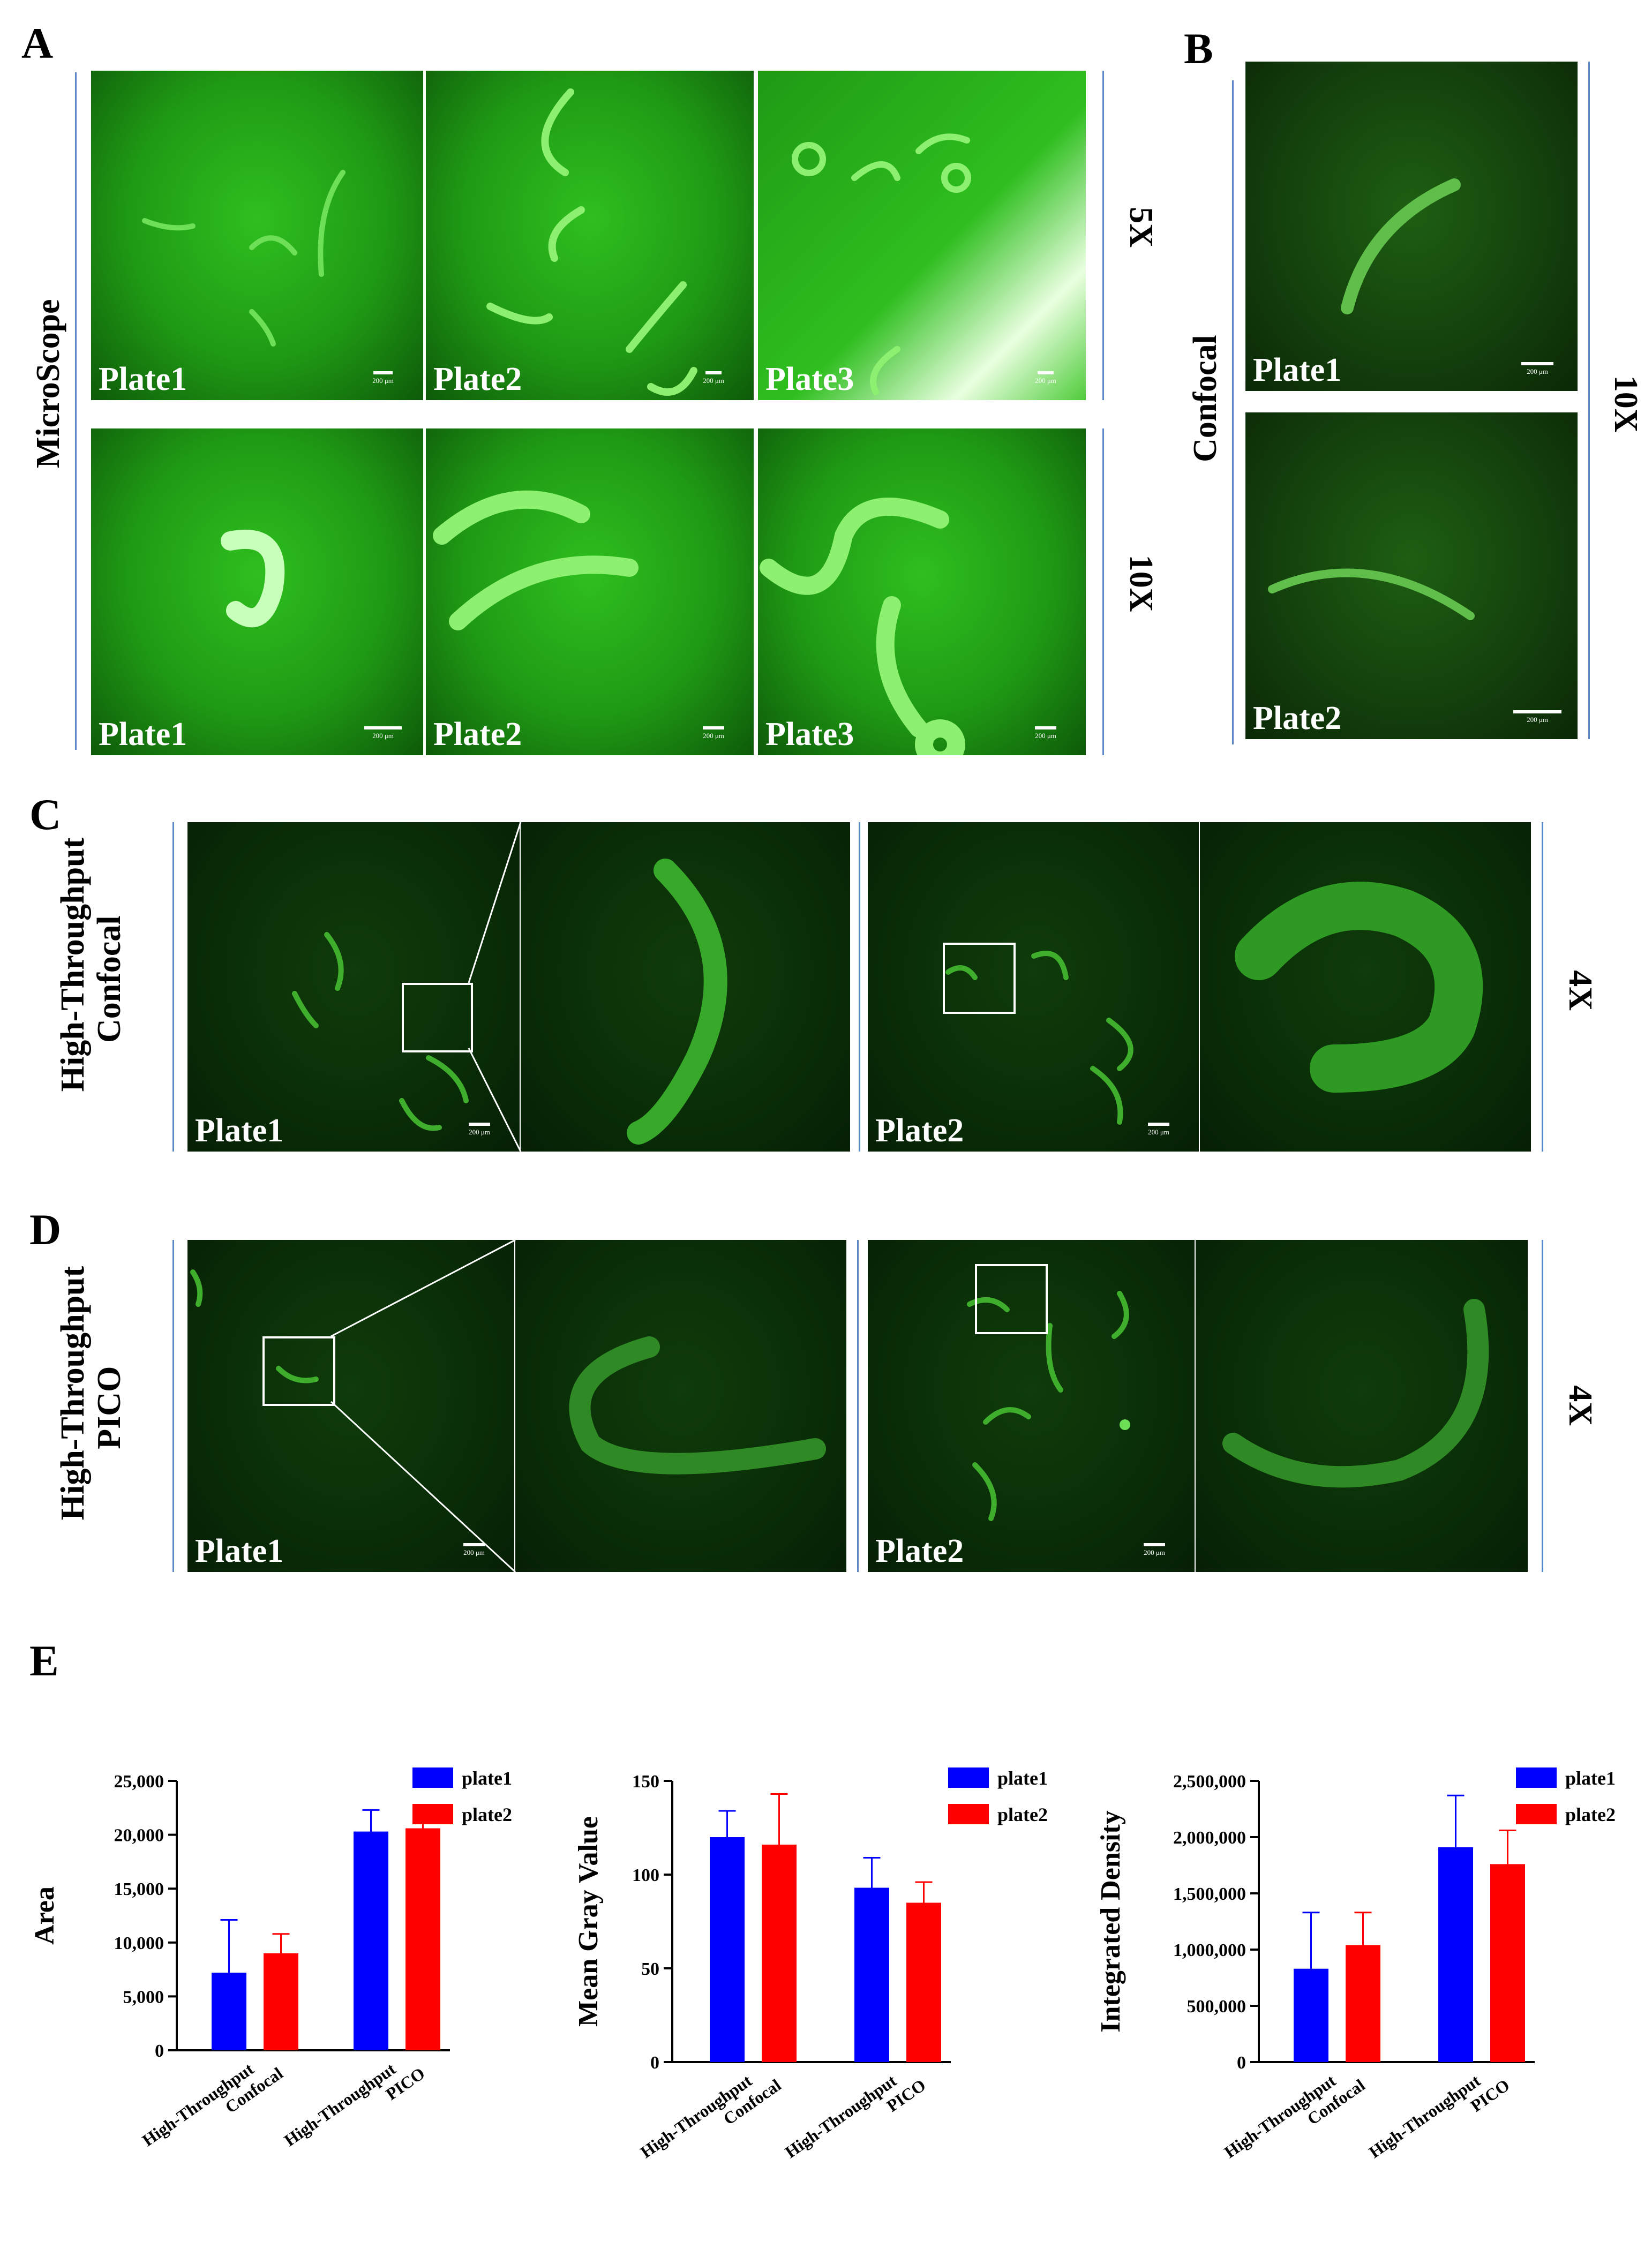  I want to click on panel-d-plate1-zoom-image, so click(680, 1406).